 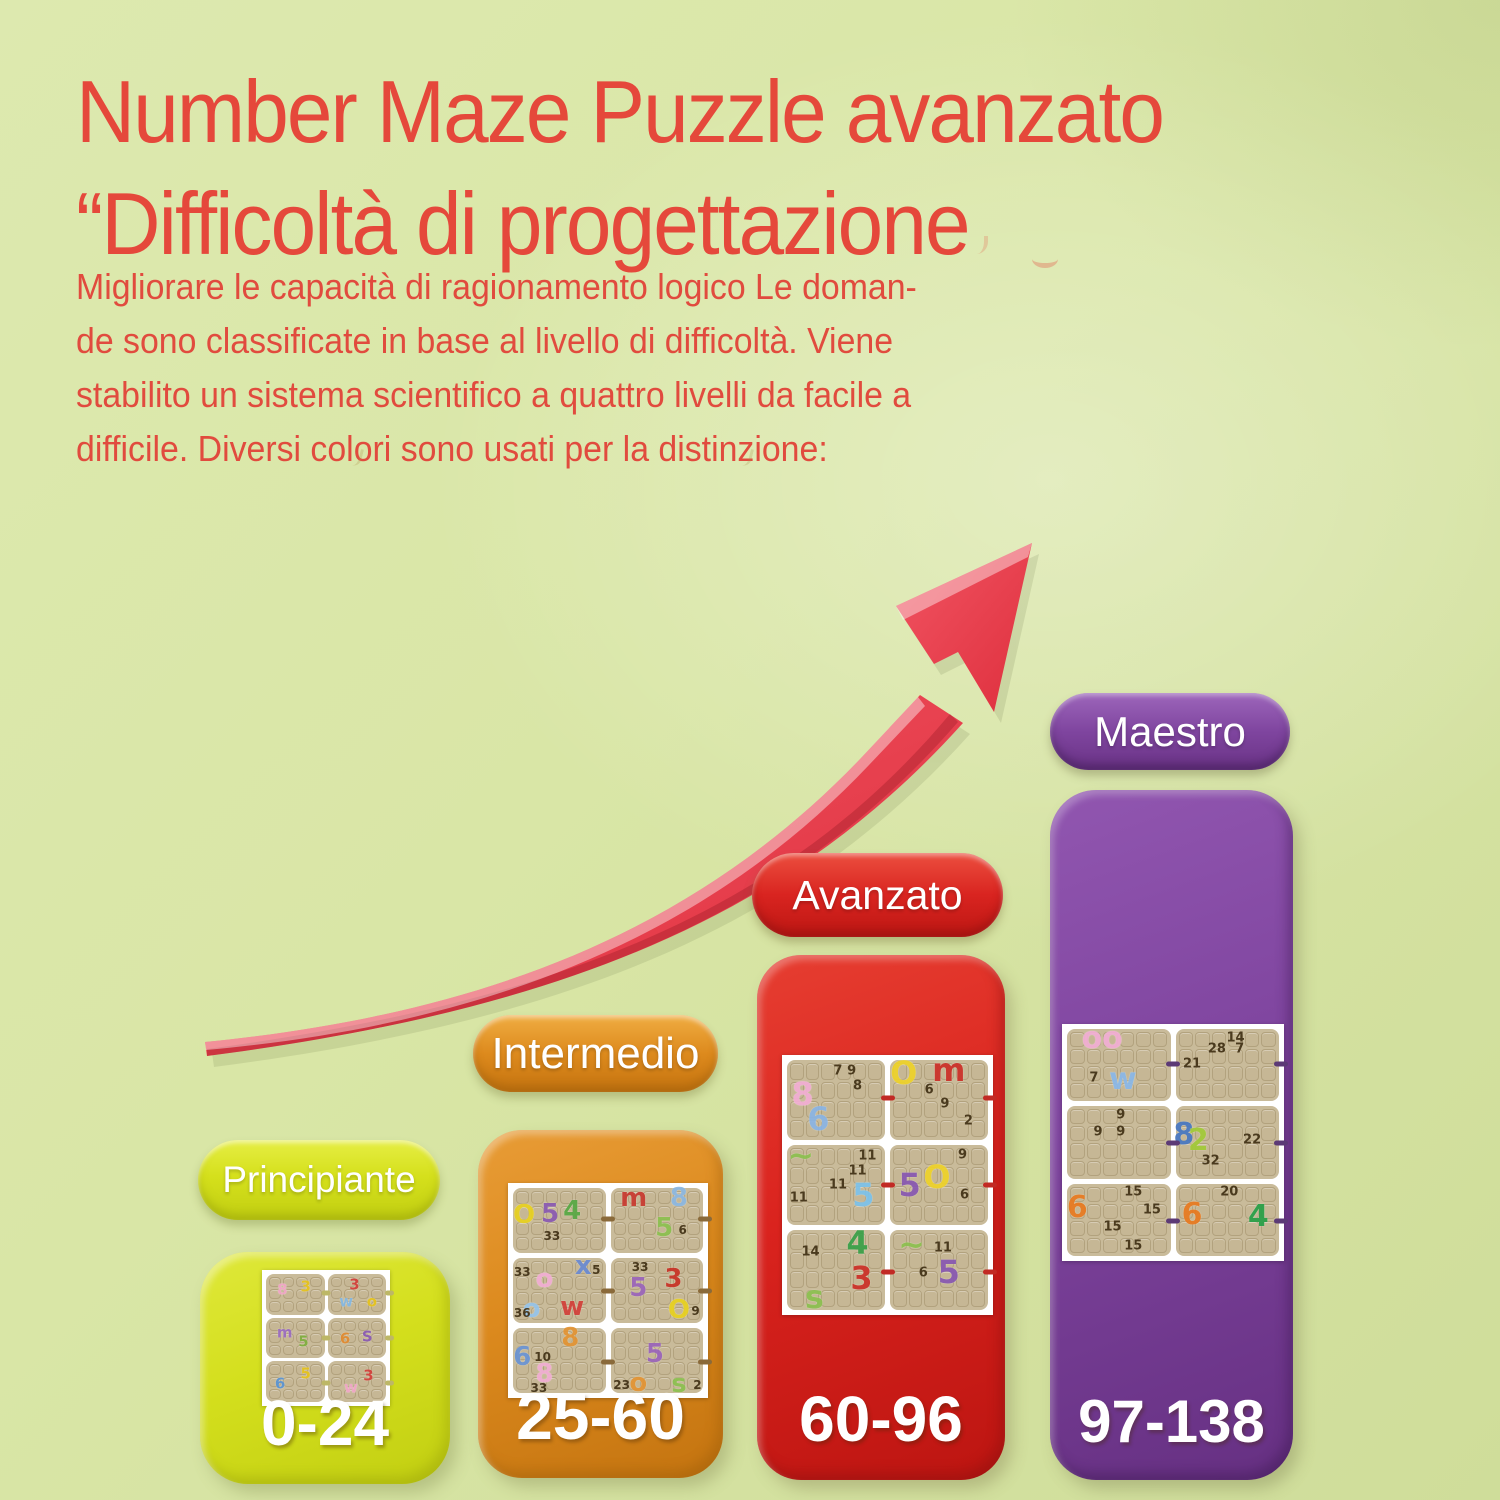 I want to click on puzzle-tile: O 5 4 33, so click(x=559, y=1220).